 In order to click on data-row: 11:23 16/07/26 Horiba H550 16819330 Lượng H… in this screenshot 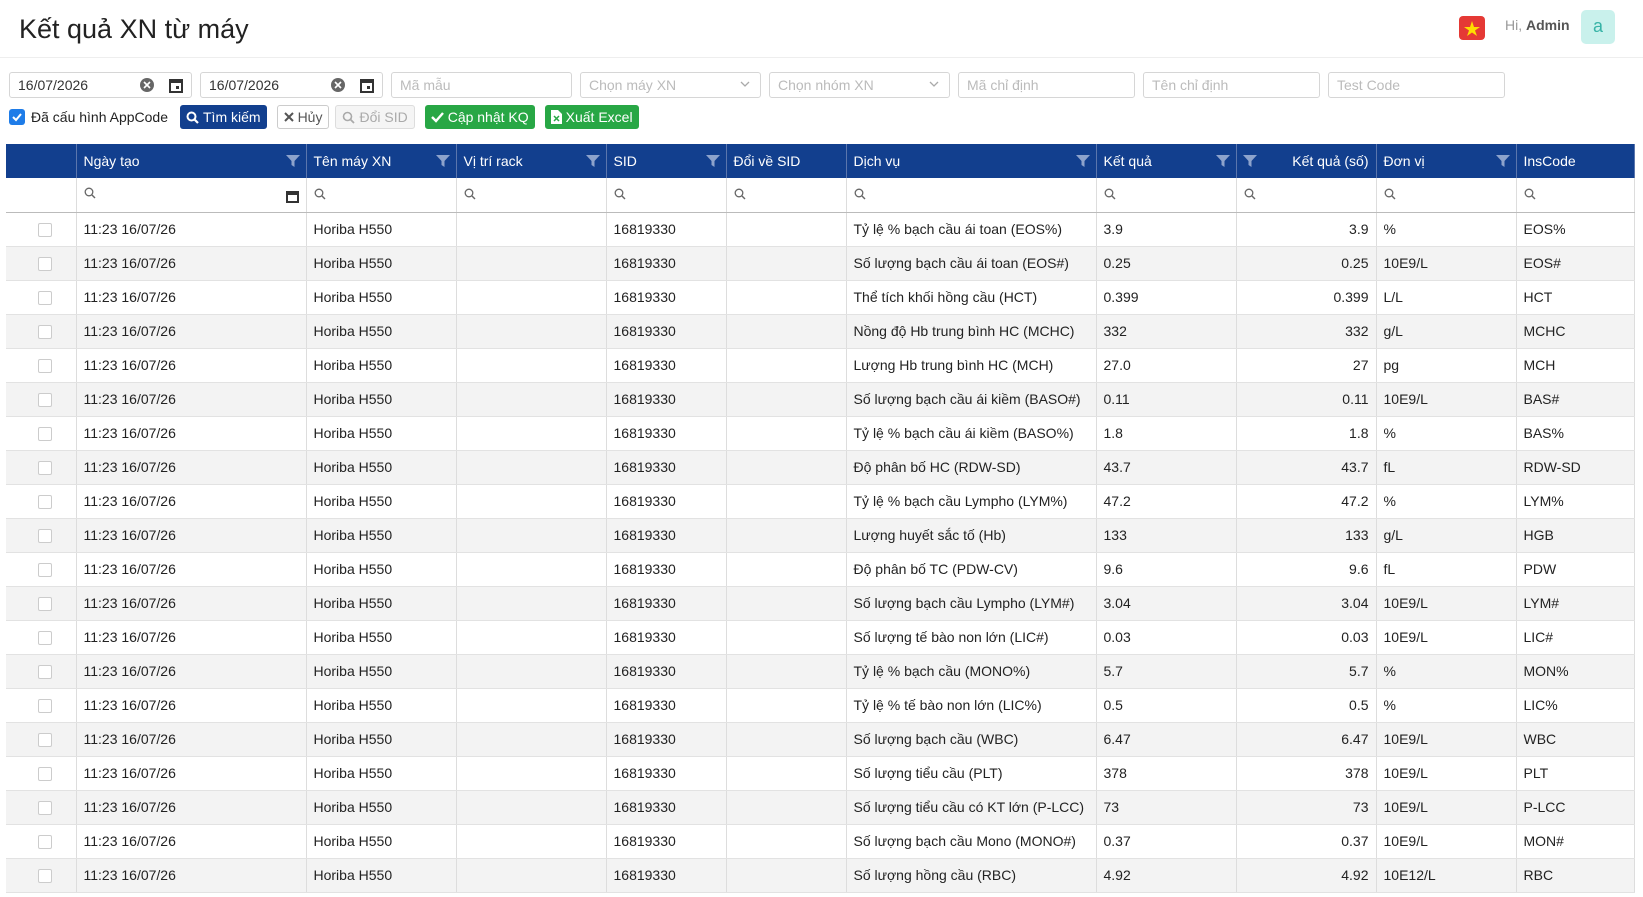, I will do `click(820, 365)`.